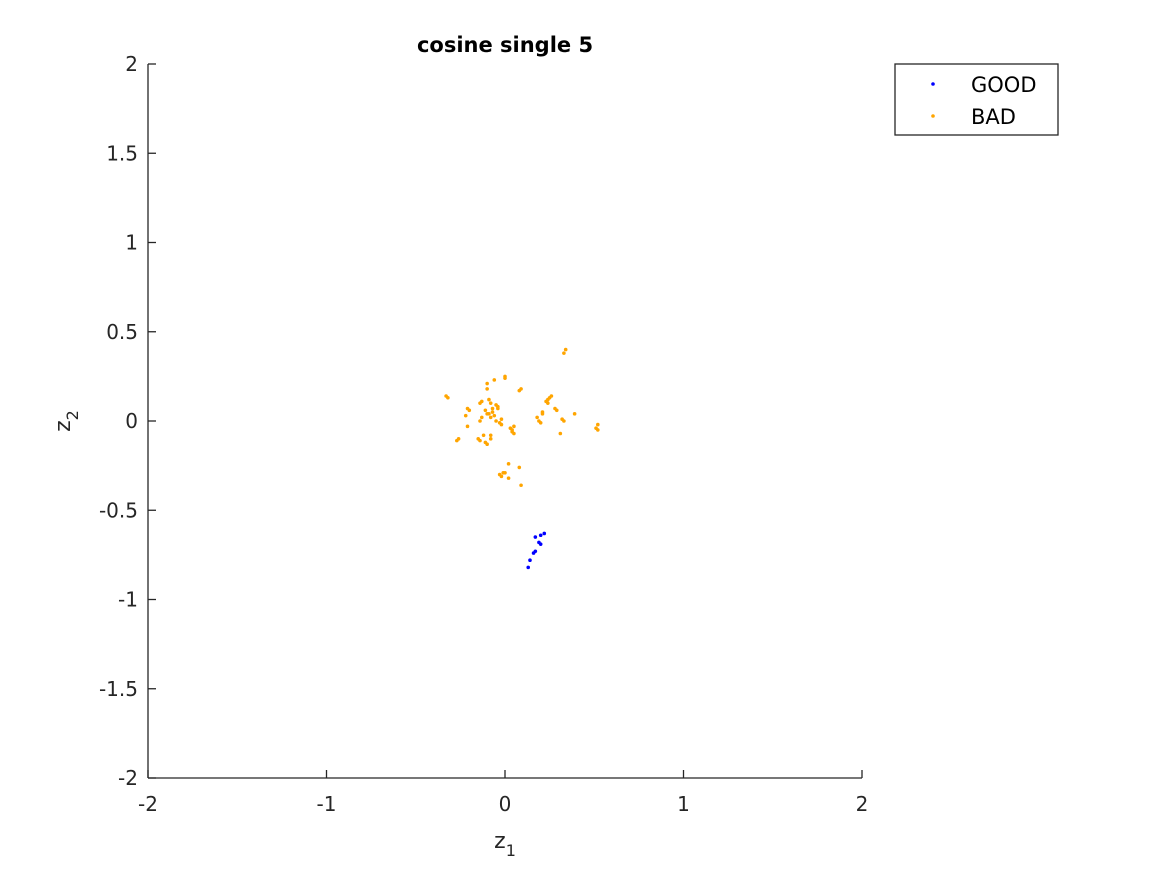 The image size is (1167, 875). I want to click on y-tick-label: -2, so click(128, 778).